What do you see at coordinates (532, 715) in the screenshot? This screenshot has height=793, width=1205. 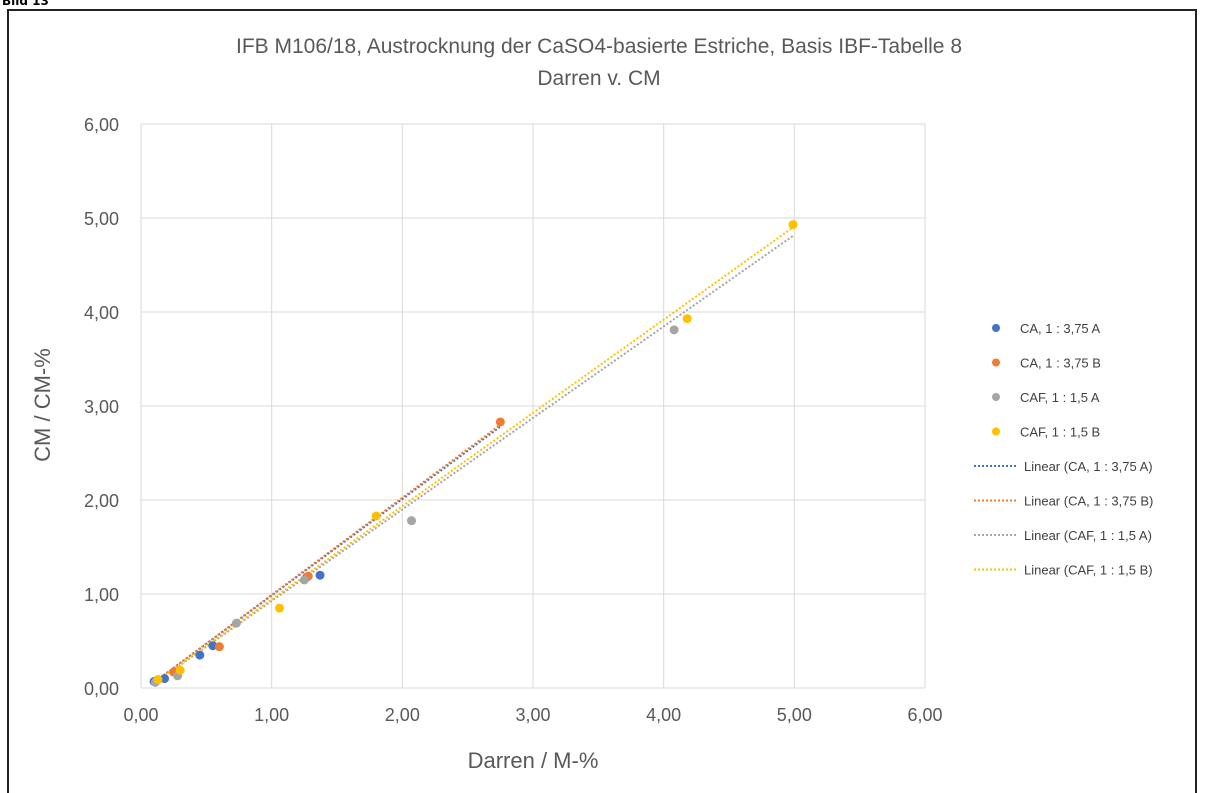 I see `x-tick-label: 3,00` at bounding box center [532, 715].